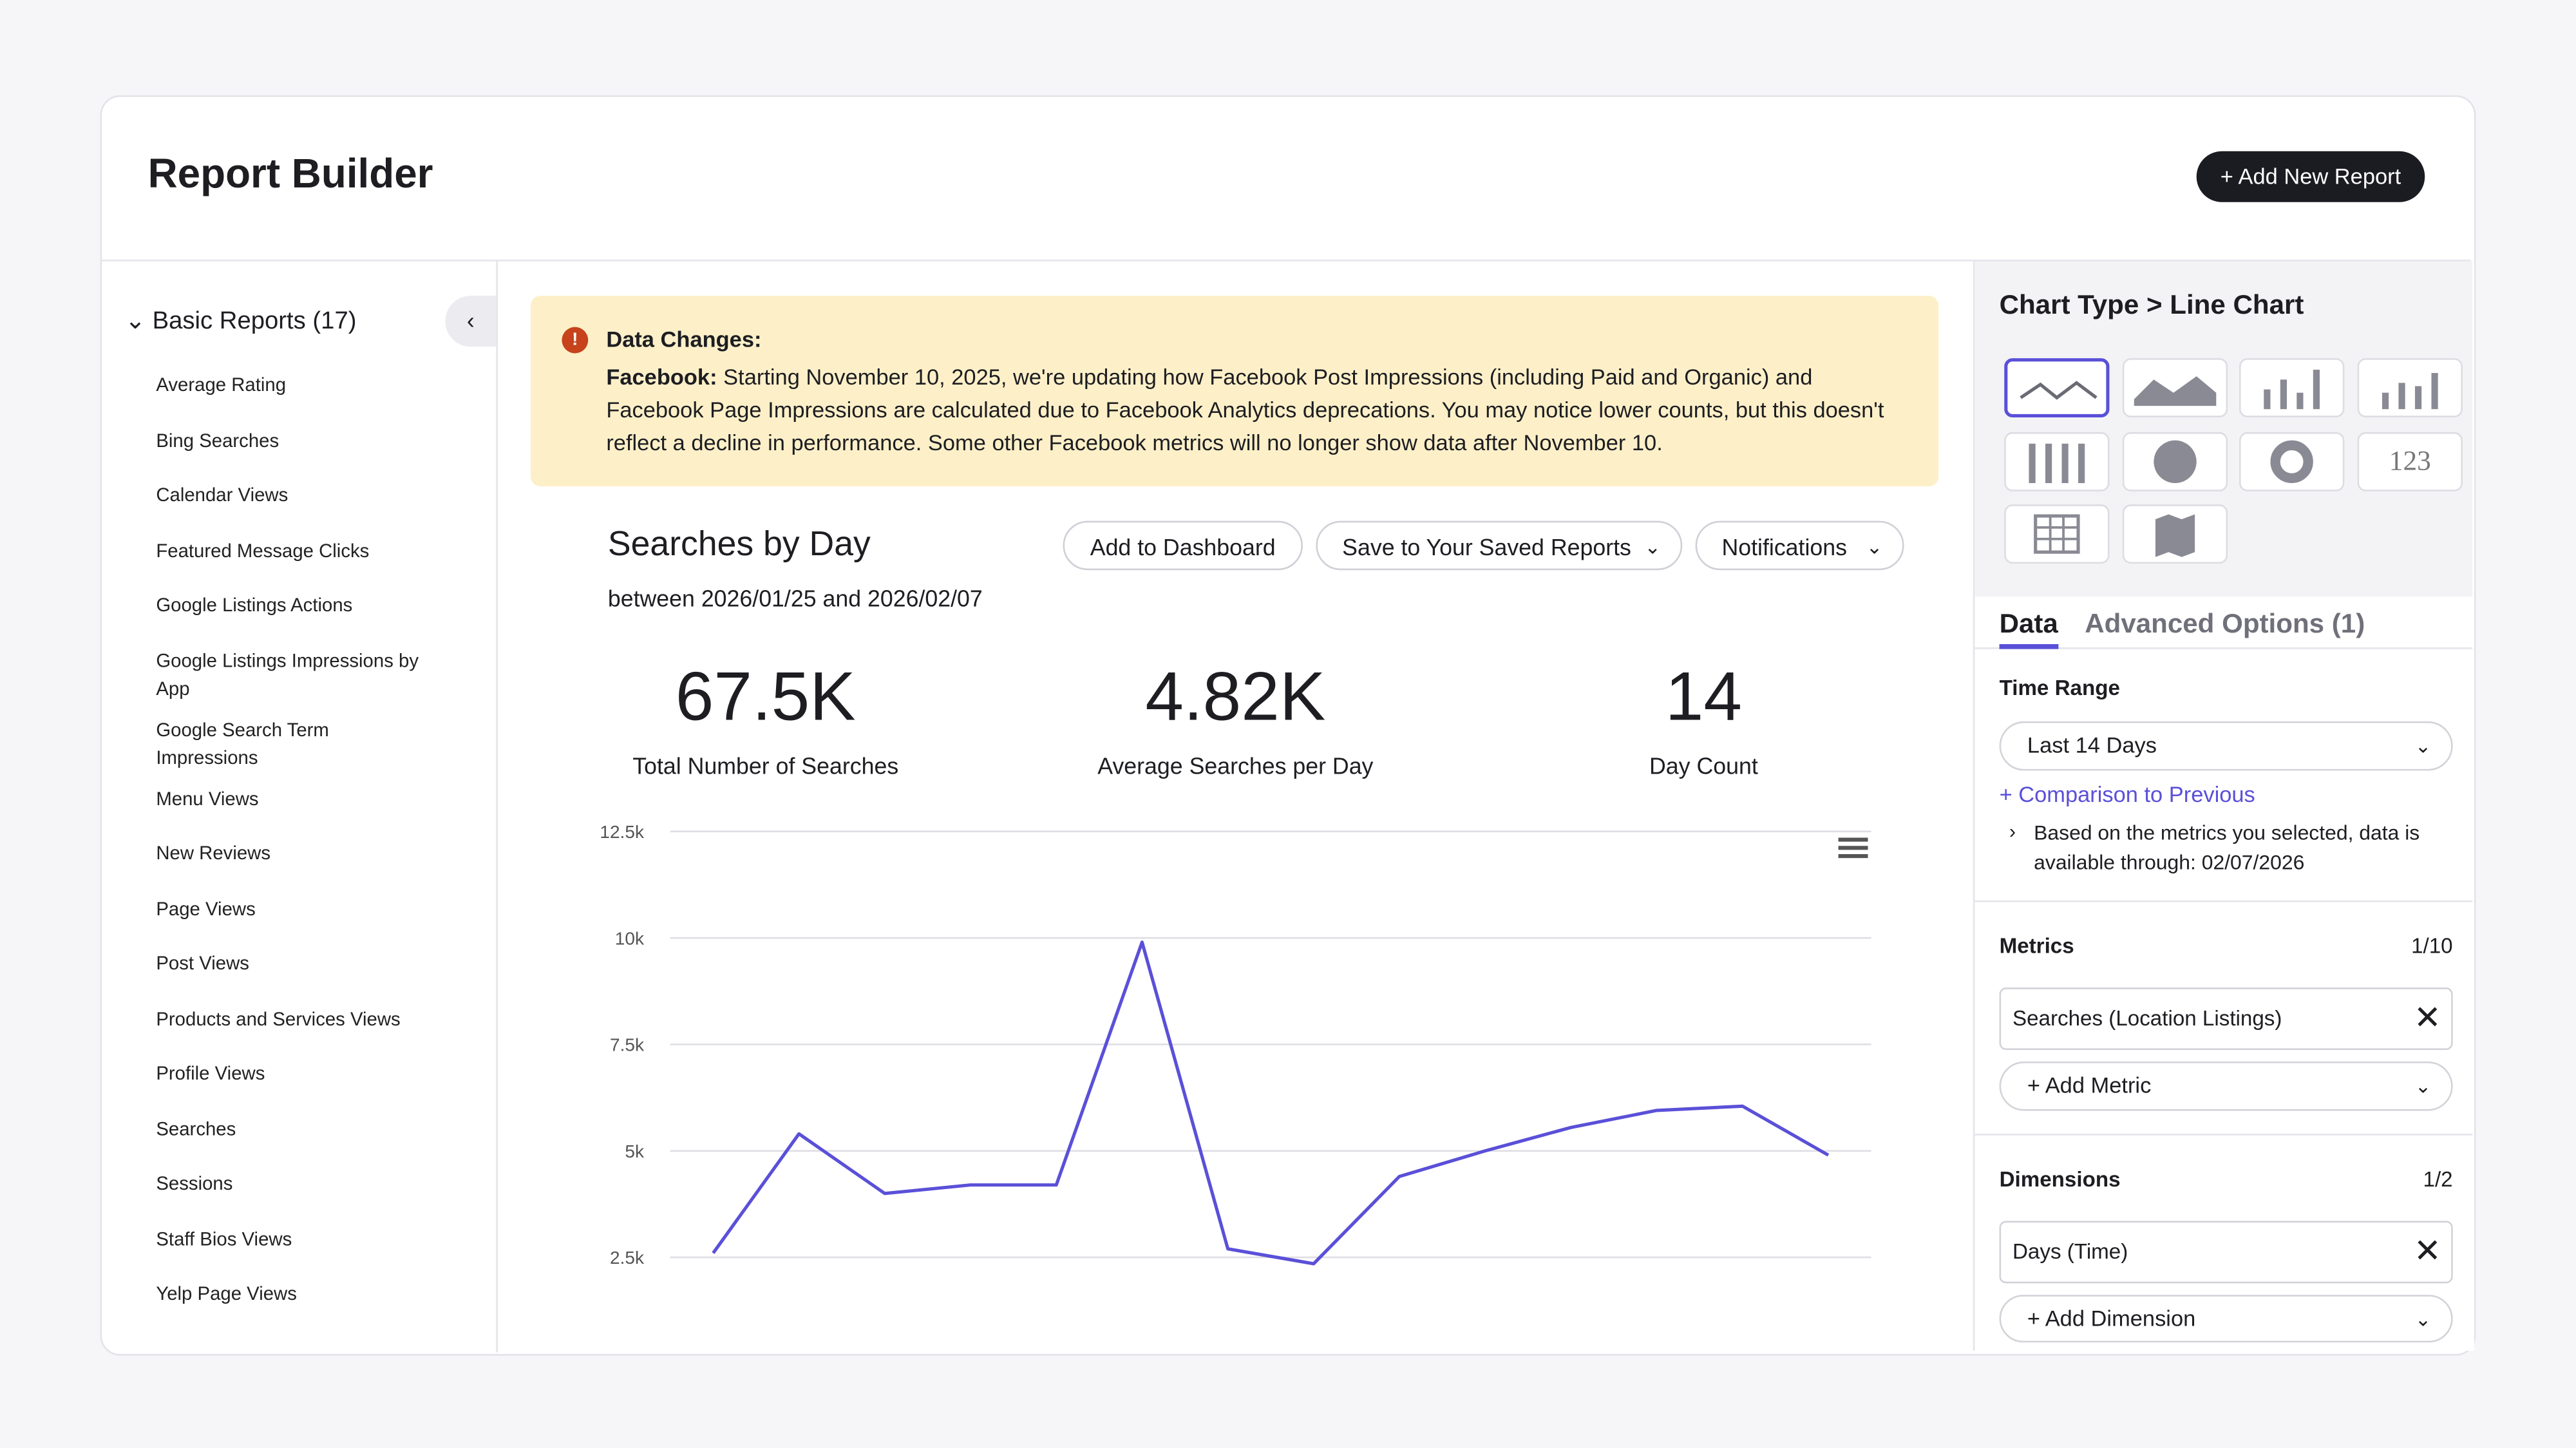  I want to click on bar-icon, so click(2292, 387).